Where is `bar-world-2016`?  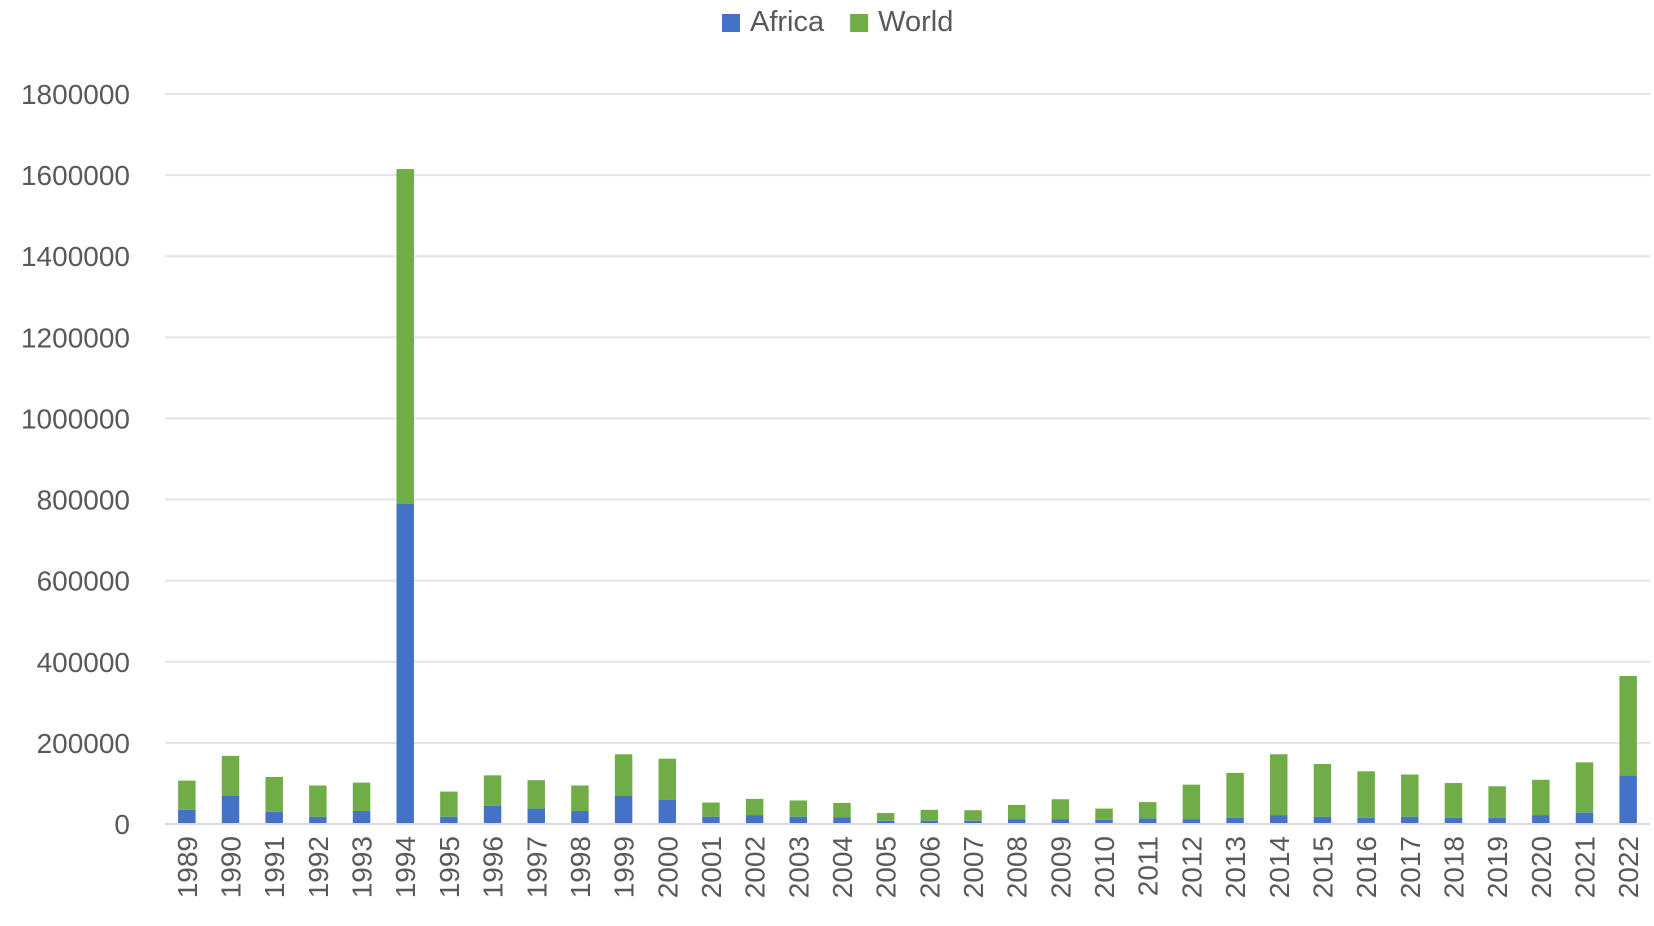 bar-world-2016 is located at coordinates (1366, 794).